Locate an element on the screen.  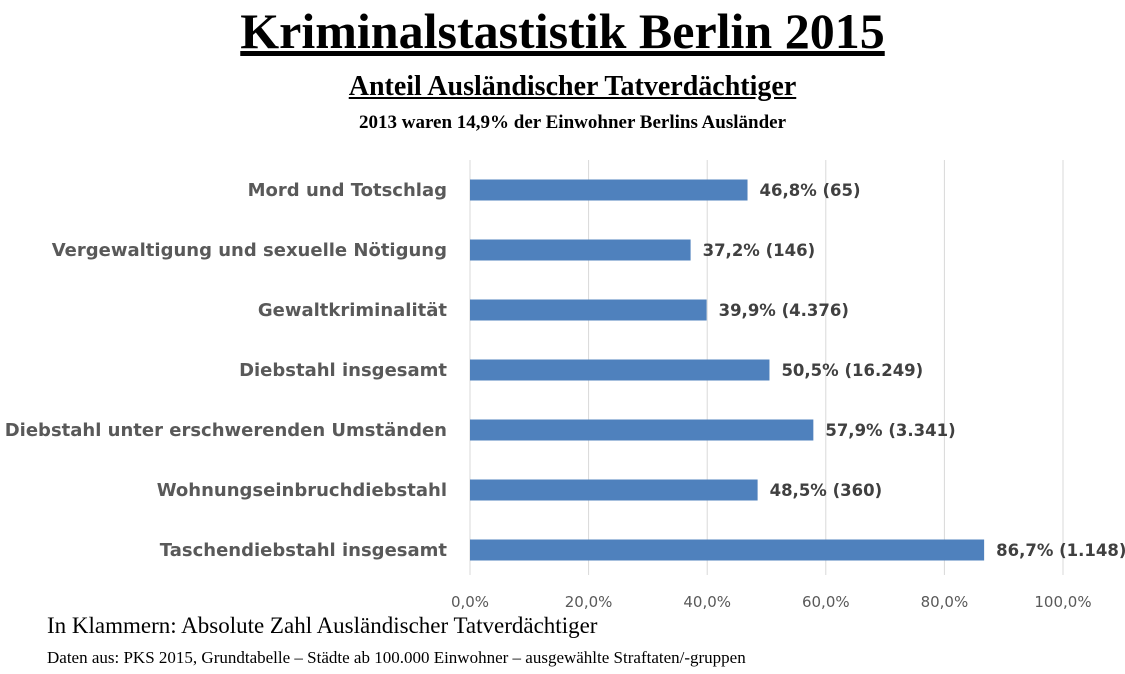
x-tick-label: 0,0% is located at coordinates (470, 602).